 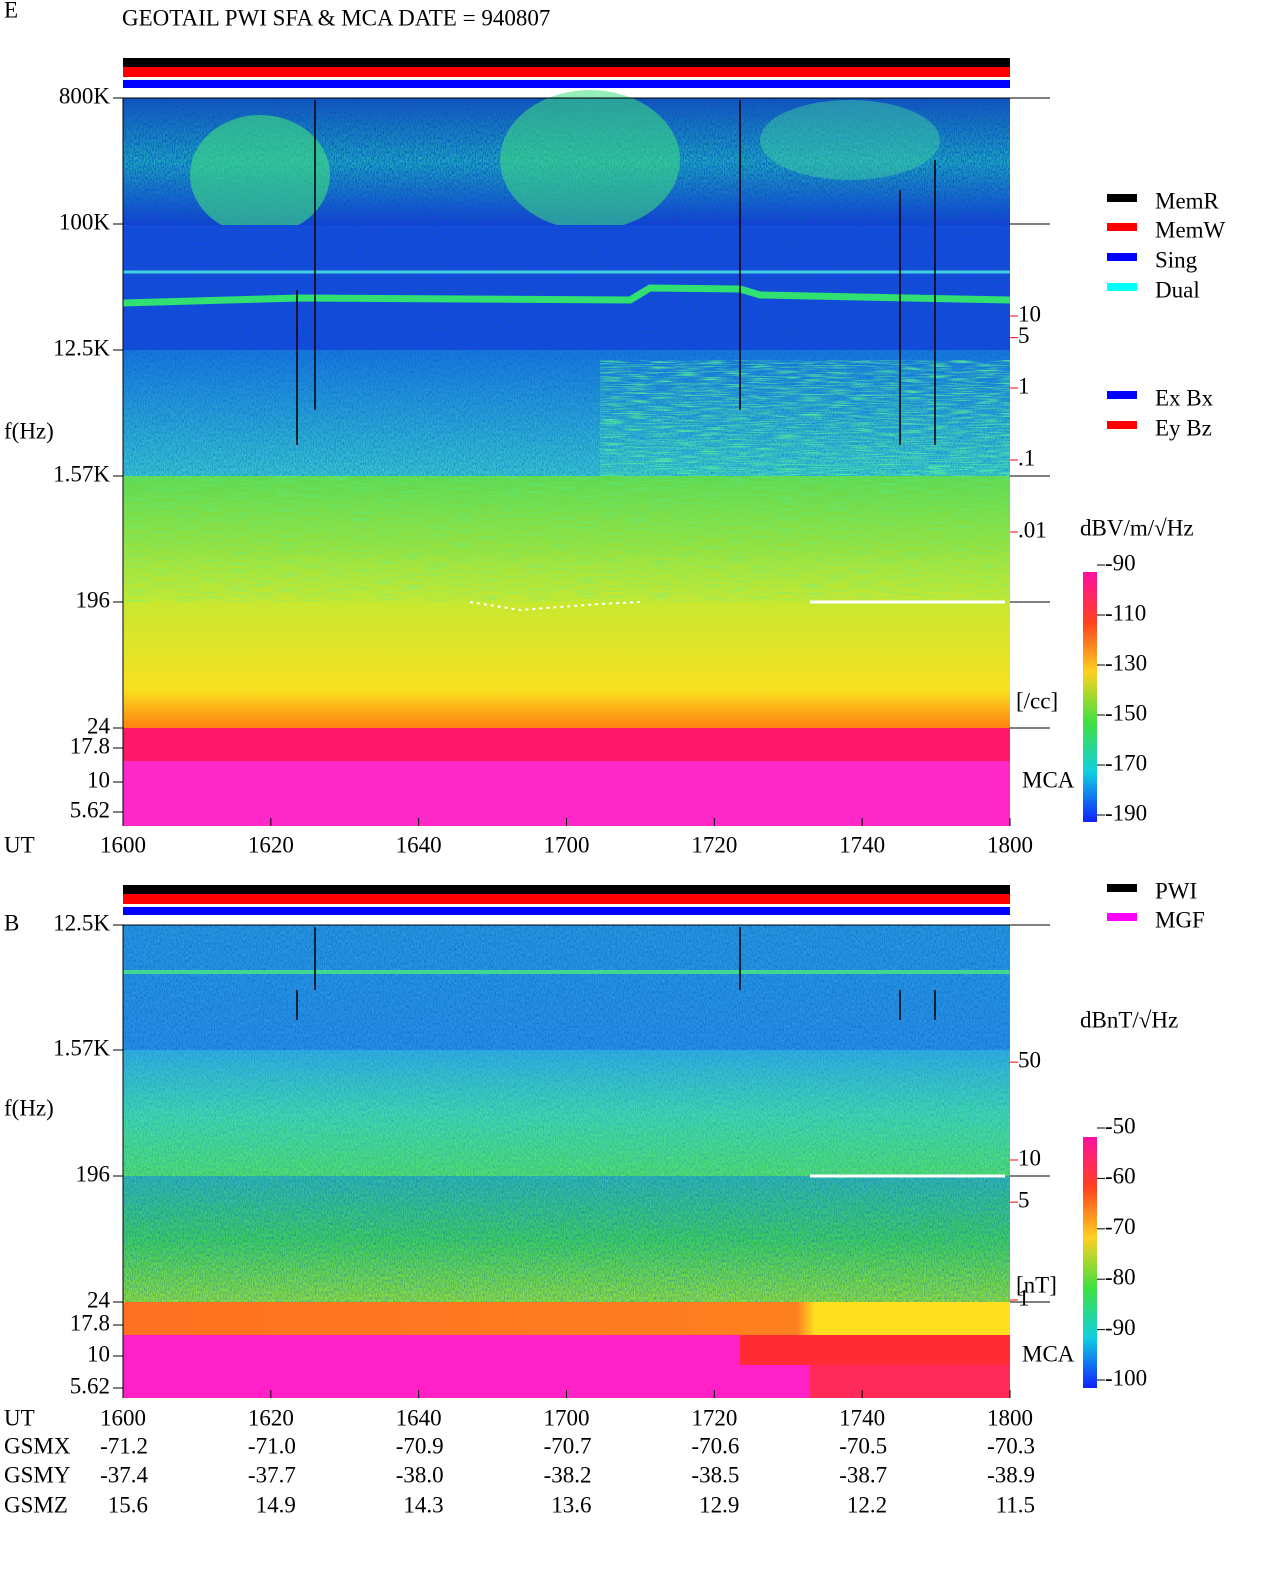 I want to click on orbit-value: -38.9, so click(x=1011, y=1474).